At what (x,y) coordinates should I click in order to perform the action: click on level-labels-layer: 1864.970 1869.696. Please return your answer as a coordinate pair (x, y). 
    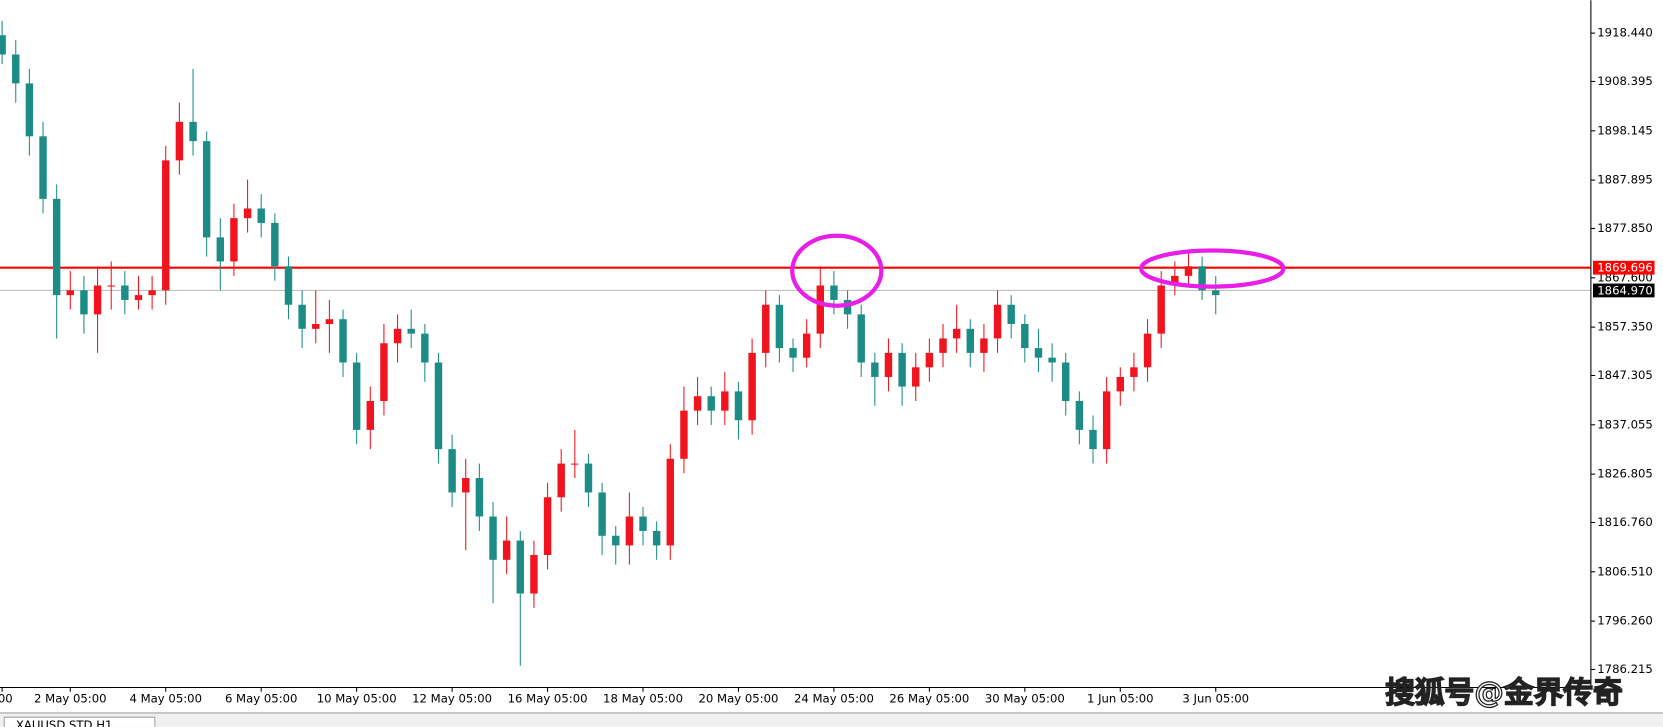
    Looking at the image, I should click on (1624, 279).